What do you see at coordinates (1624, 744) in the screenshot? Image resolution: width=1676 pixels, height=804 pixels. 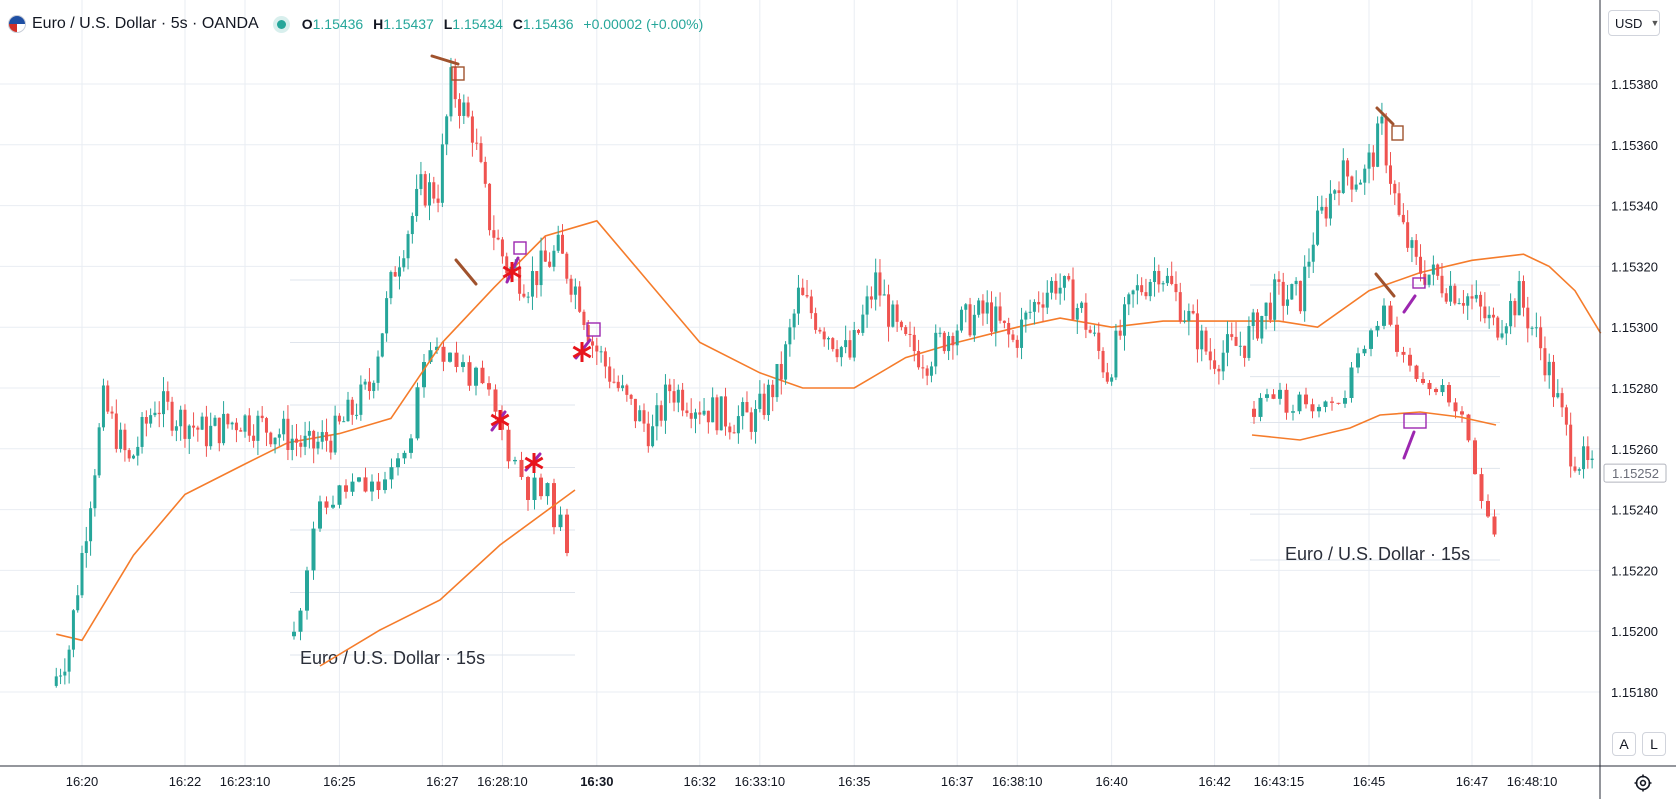 I see `auto-scale-button: A` at bounding box center [1624, 744].